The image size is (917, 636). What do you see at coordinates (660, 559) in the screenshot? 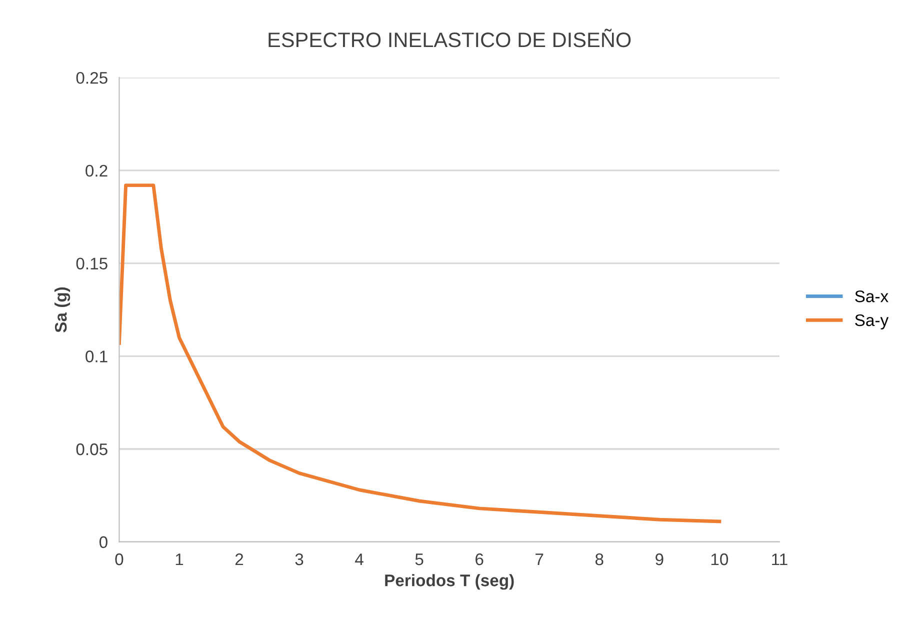
I see `x-tick-label: 9` at bounding box center [660, 559].